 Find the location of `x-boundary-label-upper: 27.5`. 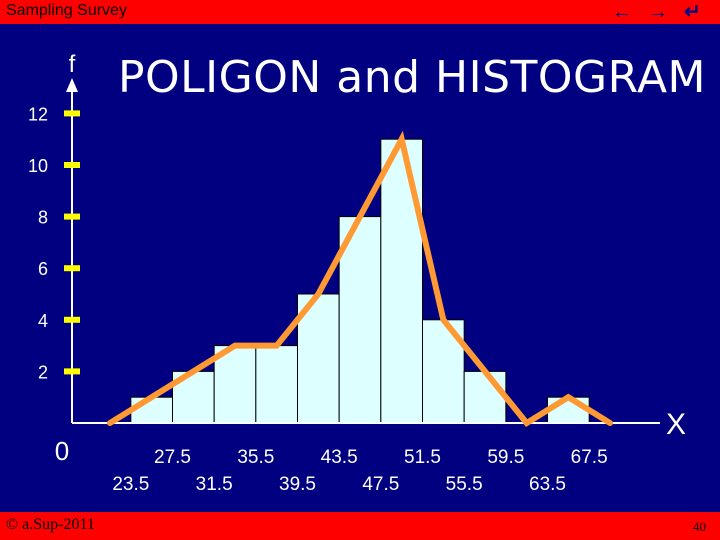

x-boundary-label-upper: 27.5 is located at coordinates (172, 457).